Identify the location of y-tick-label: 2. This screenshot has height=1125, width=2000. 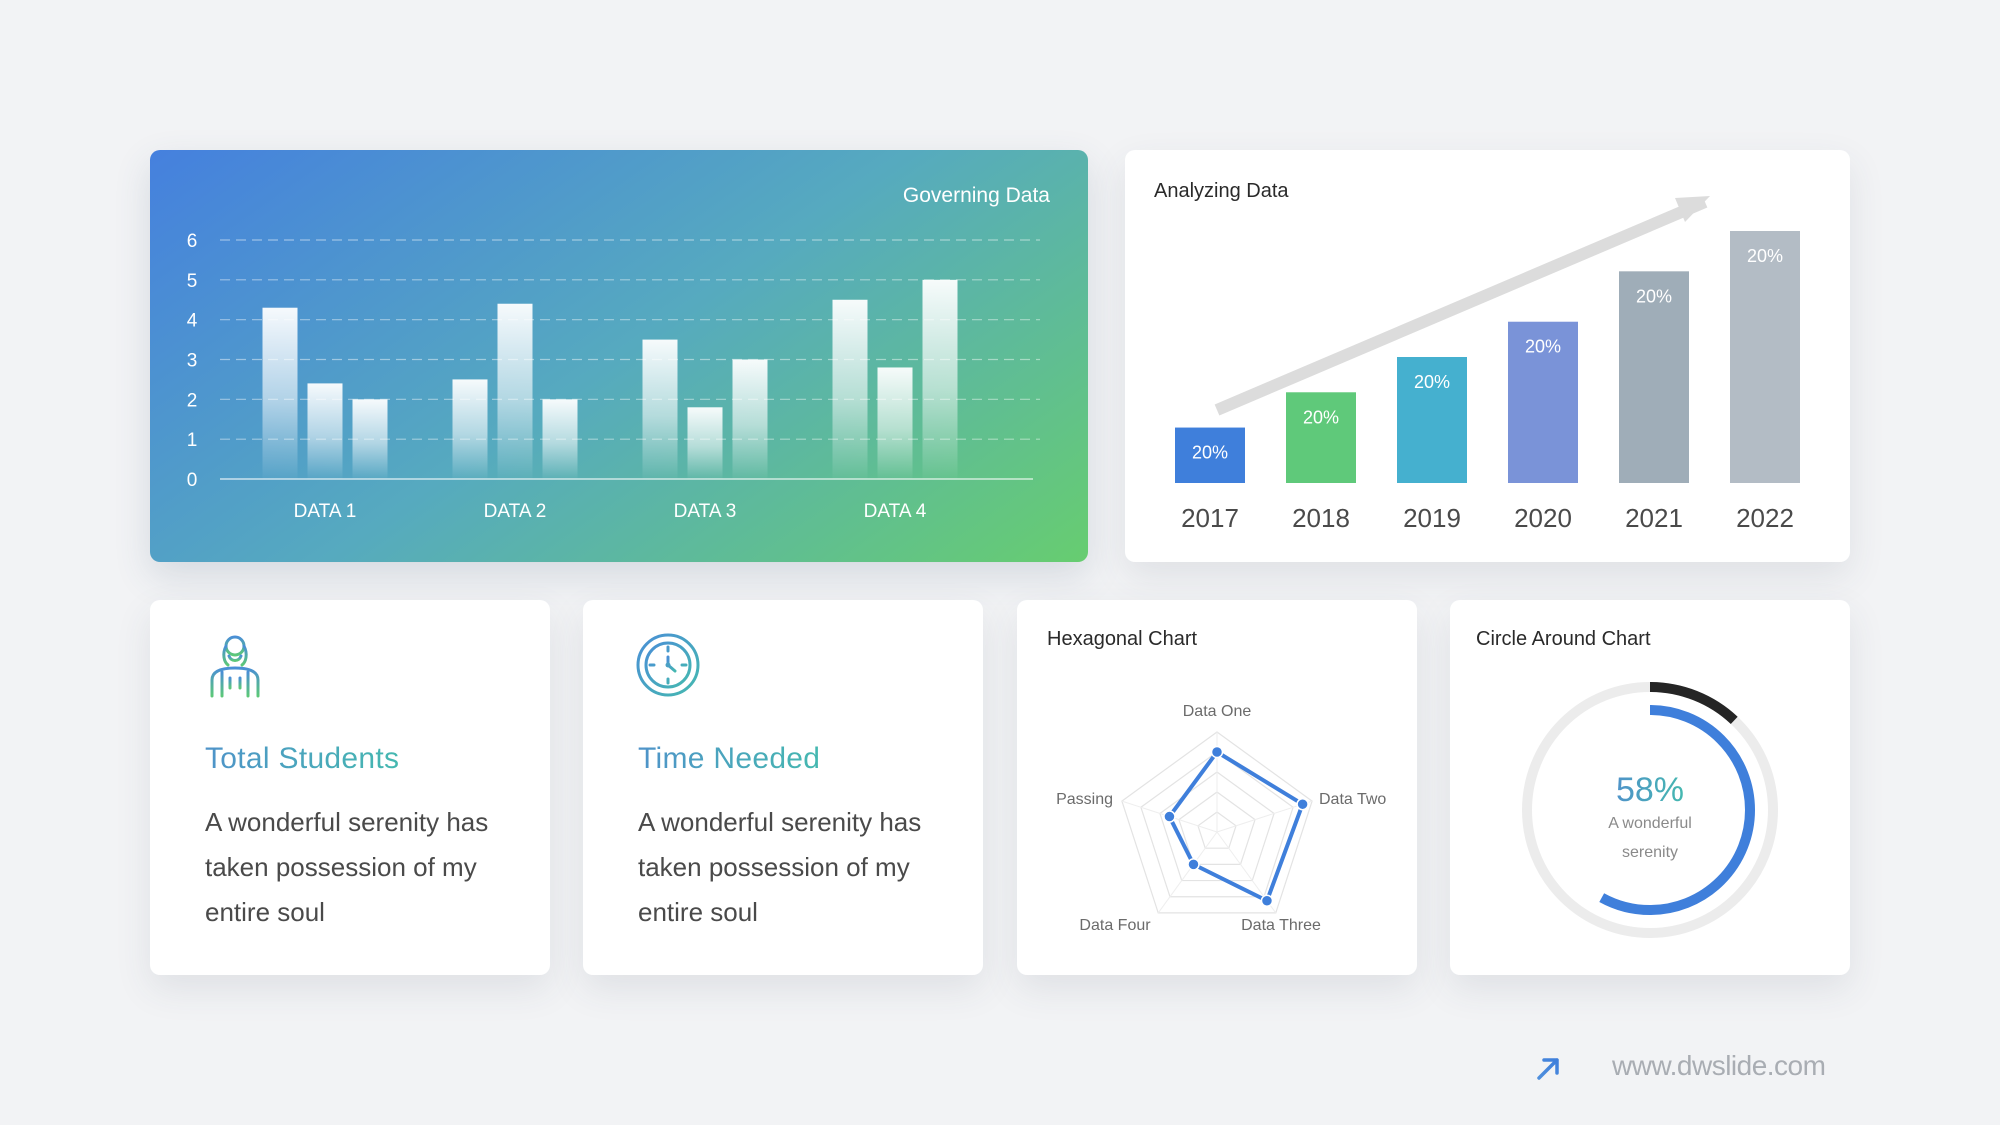
(192, 400).